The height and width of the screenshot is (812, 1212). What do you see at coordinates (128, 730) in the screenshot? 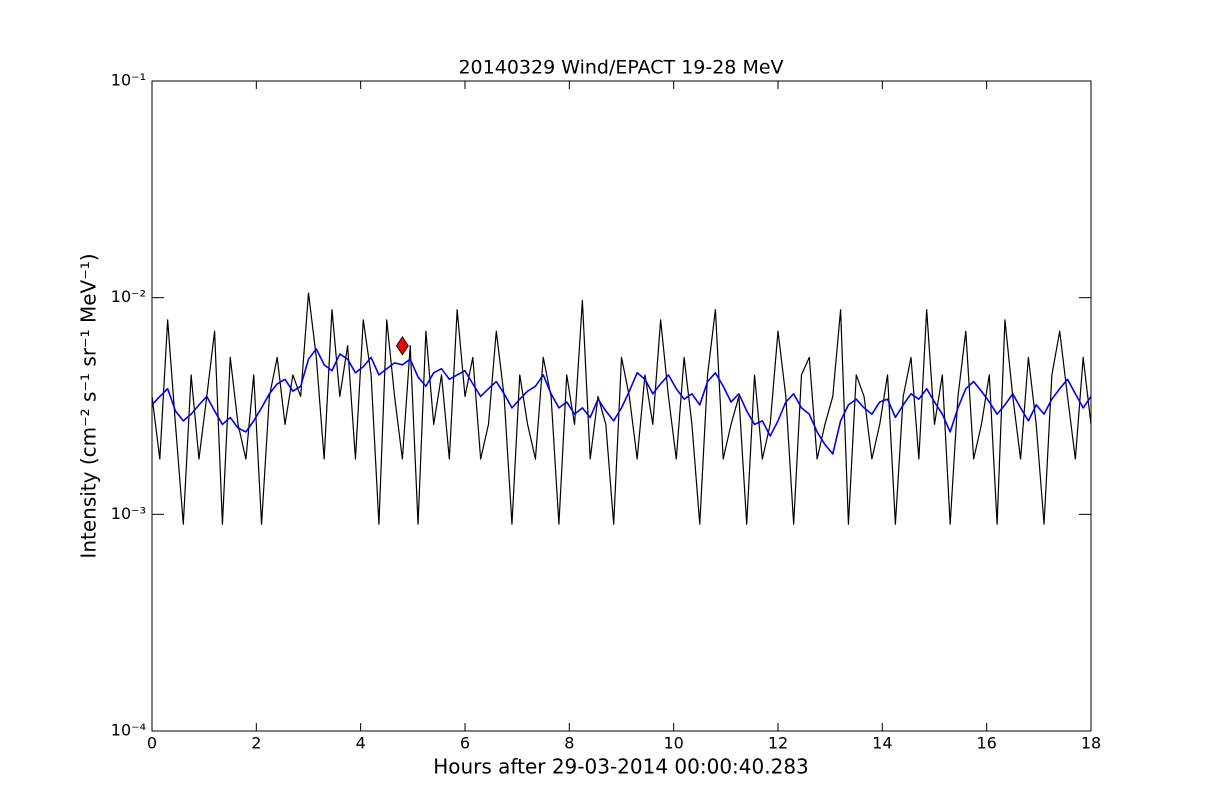
I see `y-tick-label: 10⁻⁴` at bounding box center [128, 730].